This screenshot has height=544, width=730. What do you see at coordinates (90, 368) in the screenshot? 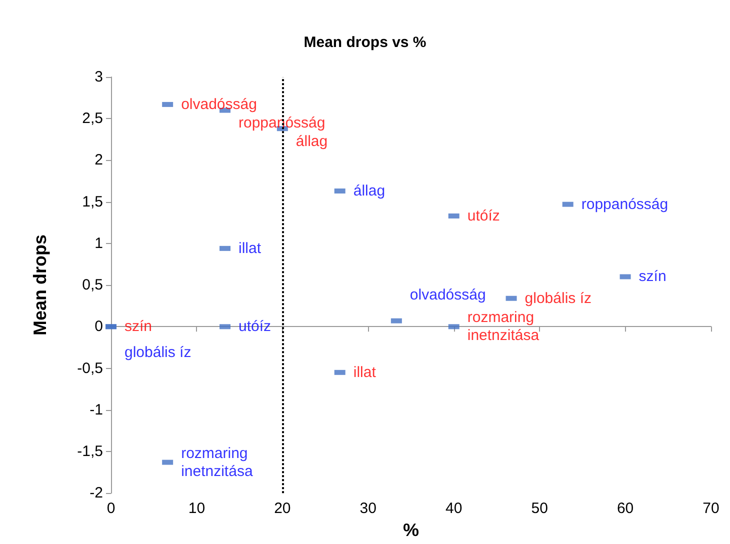
I see `y-tick-label: -0,5` at bounding box center [90, 368].